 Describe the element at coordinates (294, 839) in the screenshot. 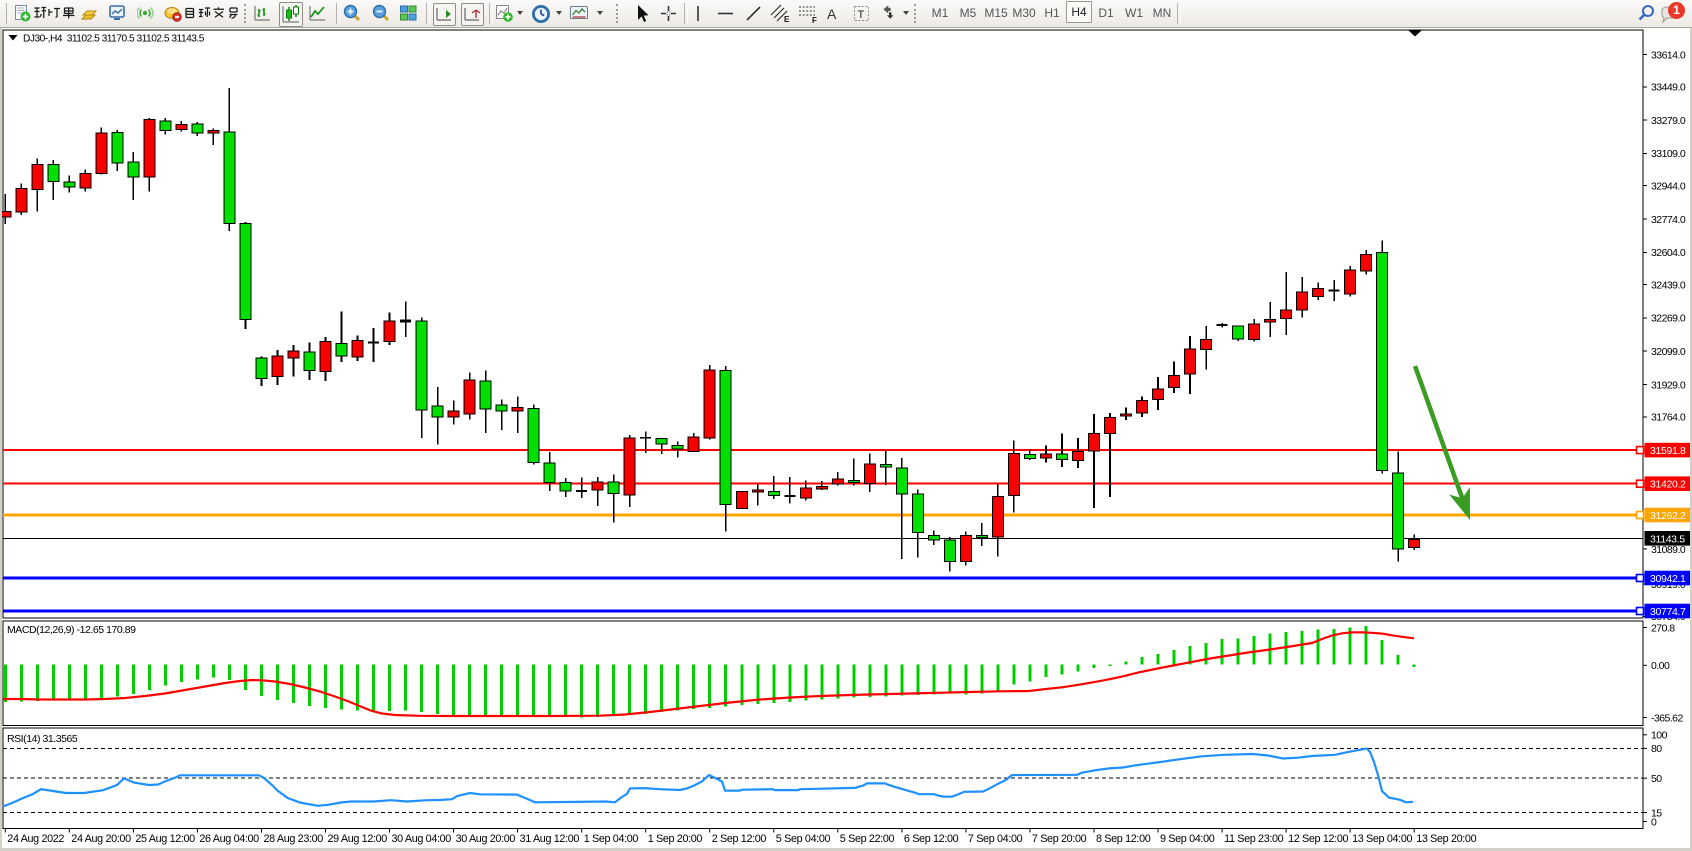

I see `svg-text: 28 Aug 23:00` at that location.